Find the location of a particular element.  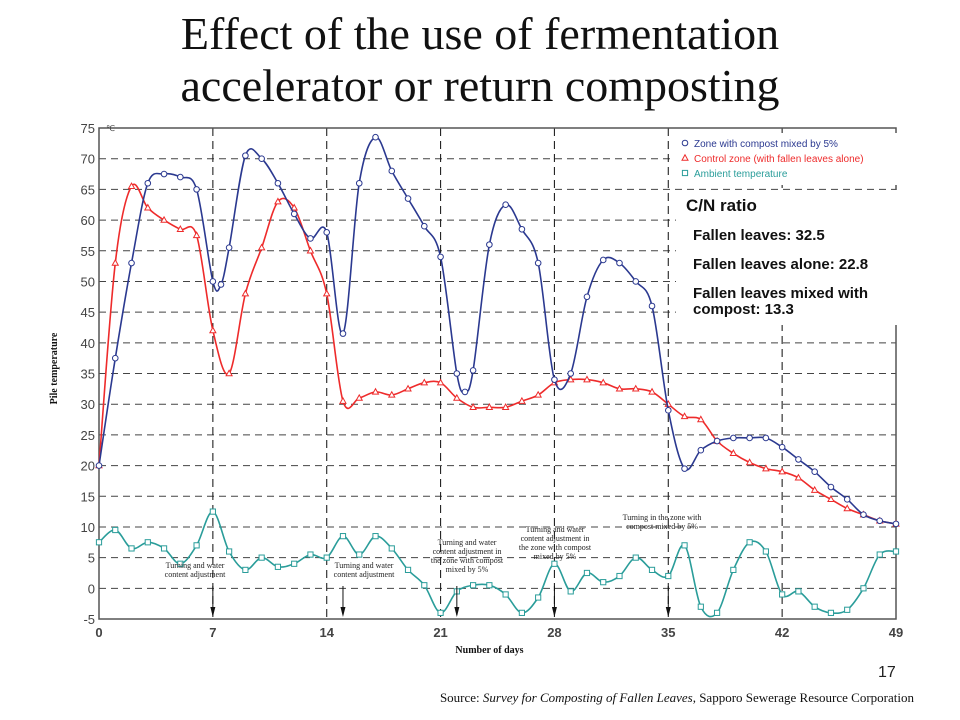

x-tick-label: 21 is located at coordinates (440, 632).